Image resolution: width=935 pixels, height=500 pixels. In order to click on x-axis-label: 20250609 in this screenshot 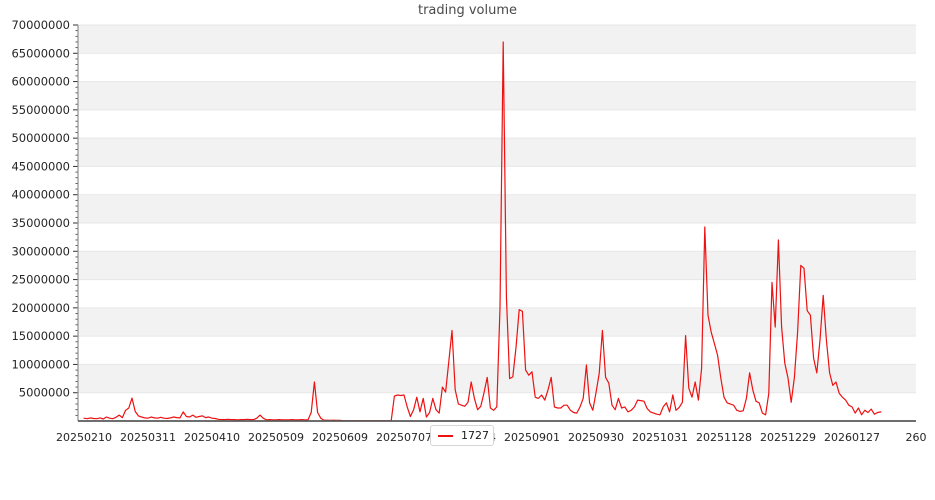, I will do `click(340, 437)`.